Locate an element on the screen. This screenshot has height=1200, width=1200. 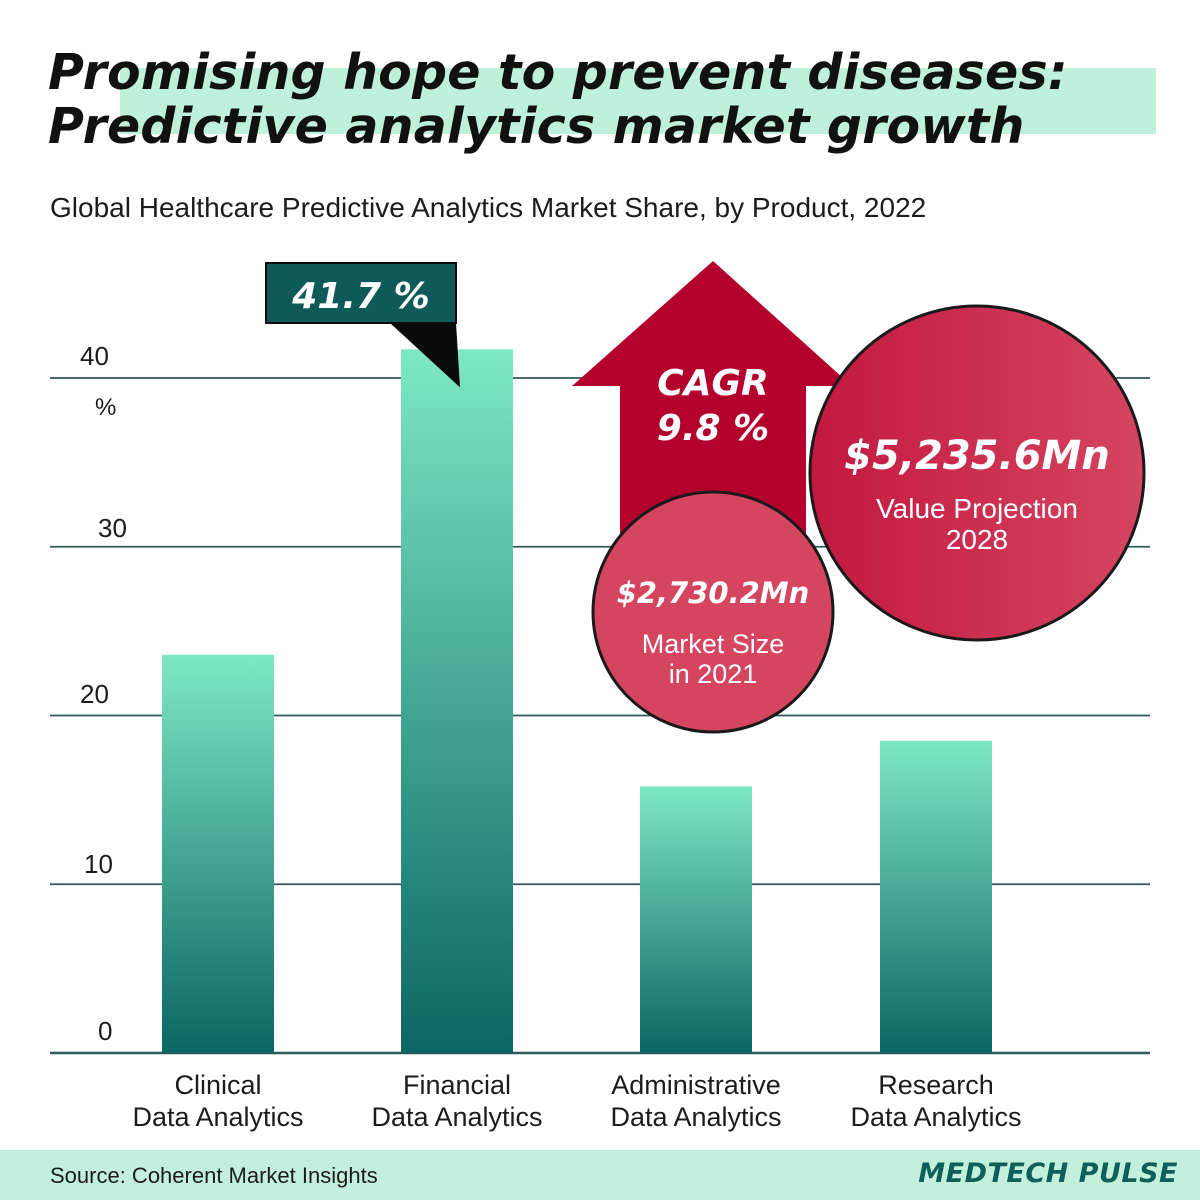
source-note: Source: Coherent Market Insights is located at coordinates (214, 1175).